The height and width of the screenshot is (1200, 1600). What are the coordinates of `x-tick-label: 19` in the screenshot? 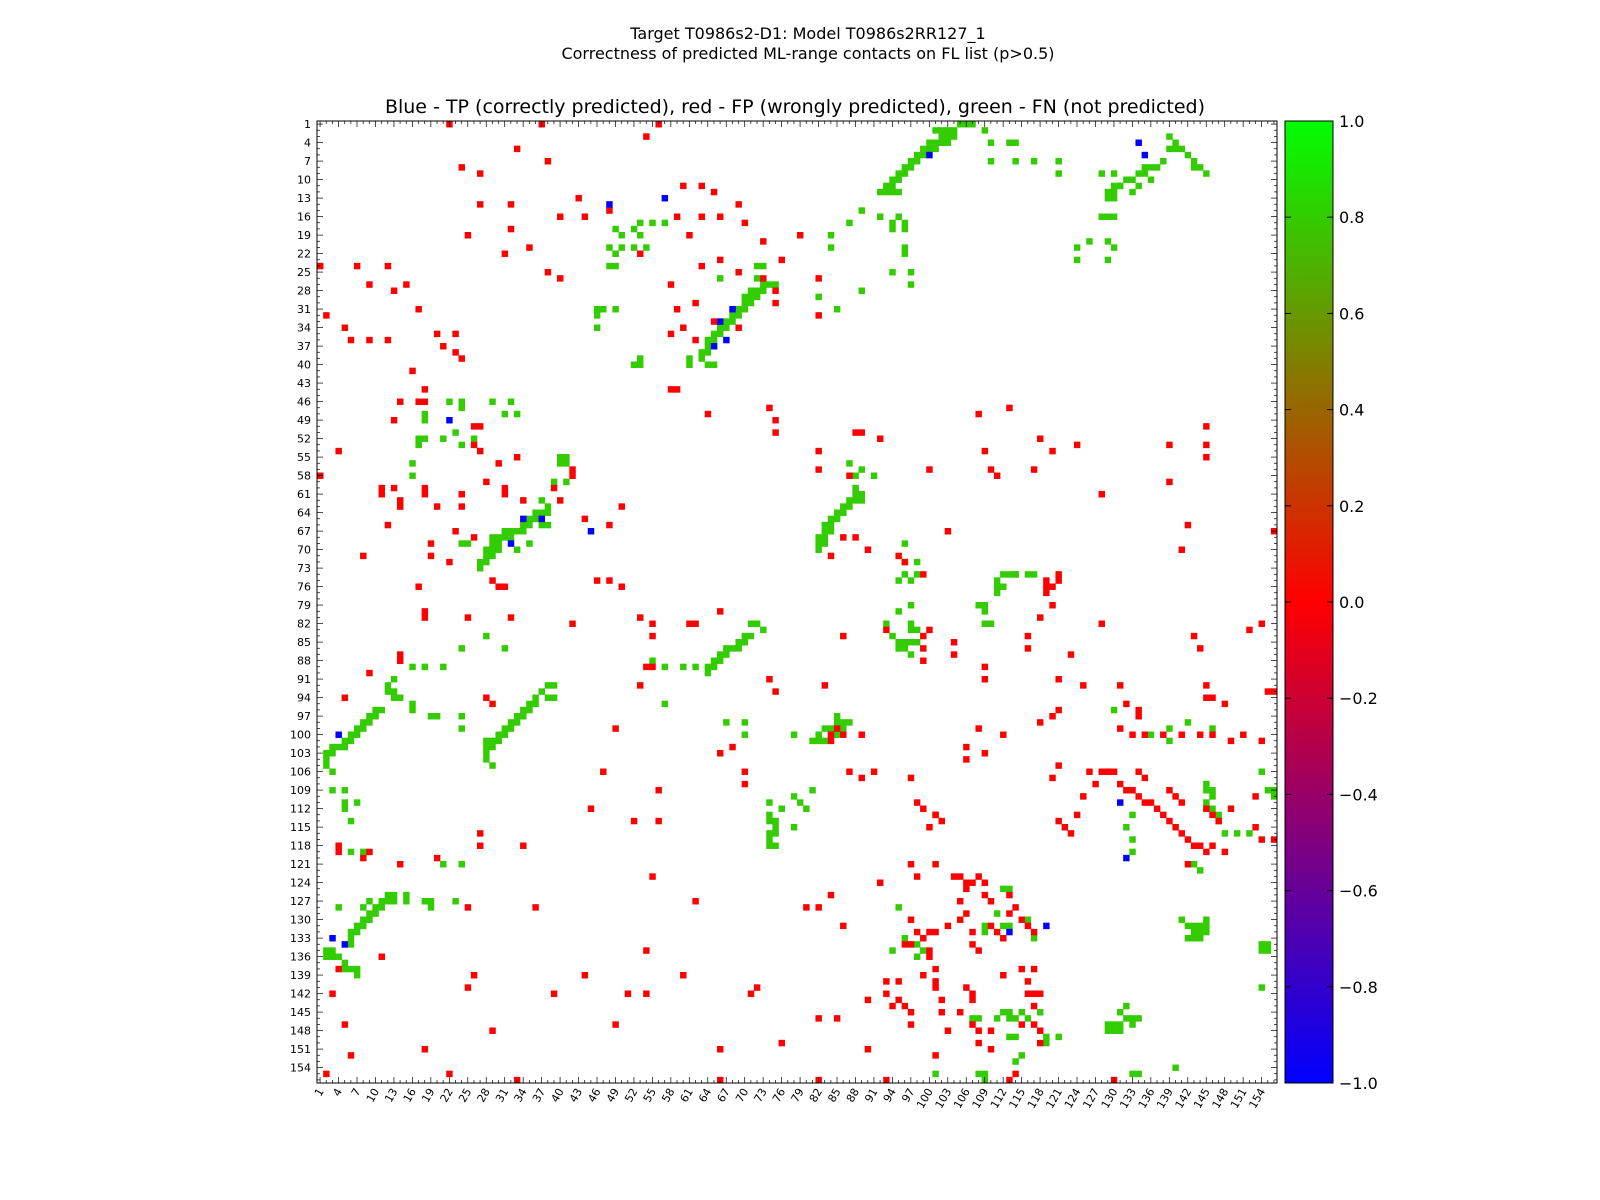 It's located at (428, 1095).